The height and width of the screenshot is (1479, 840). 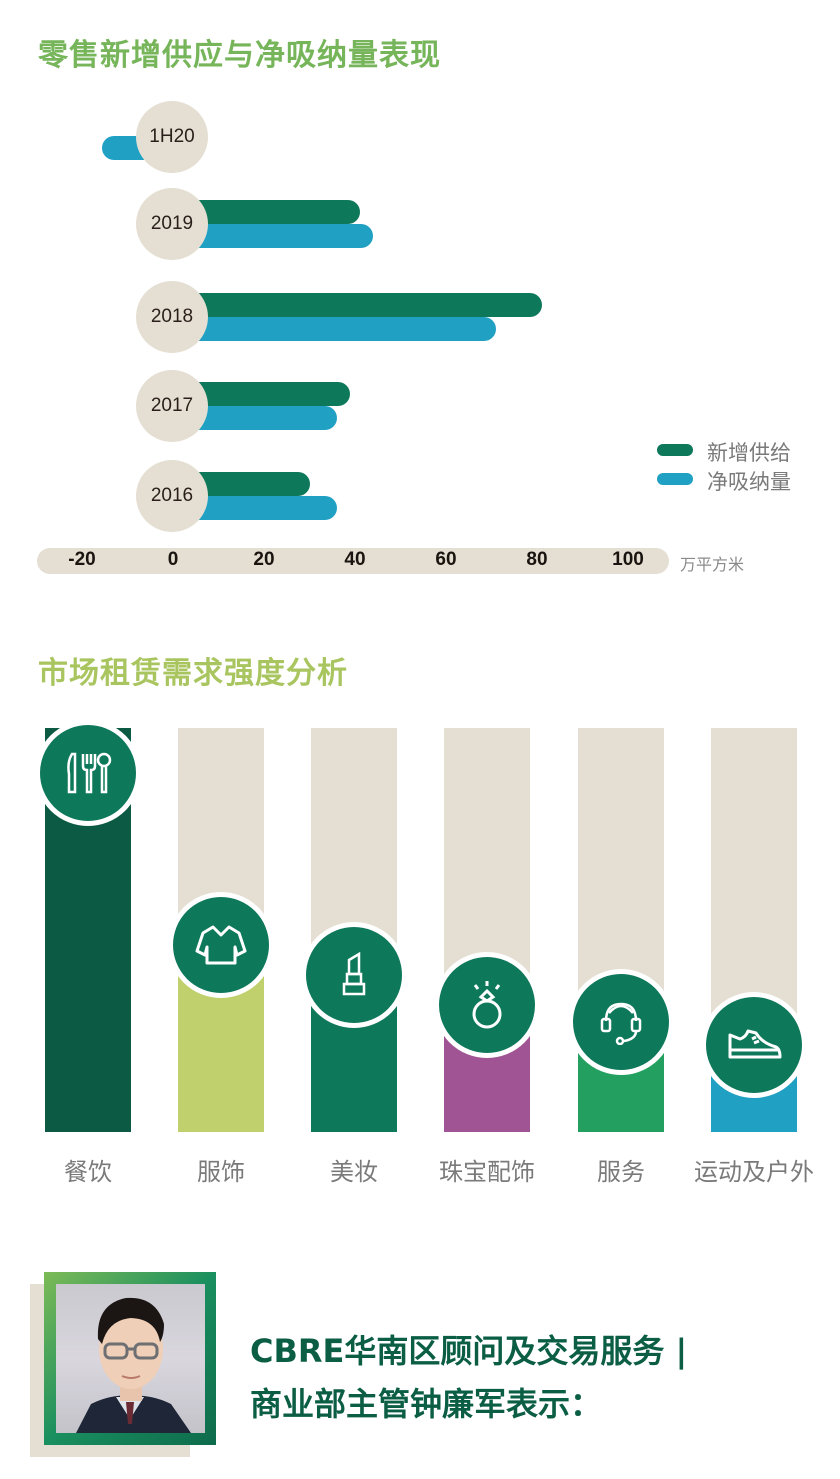 What do you see at coordinates (357, 305) in the screenshot?
I see `bar-supply-2018` at bounding box center [357, 305].